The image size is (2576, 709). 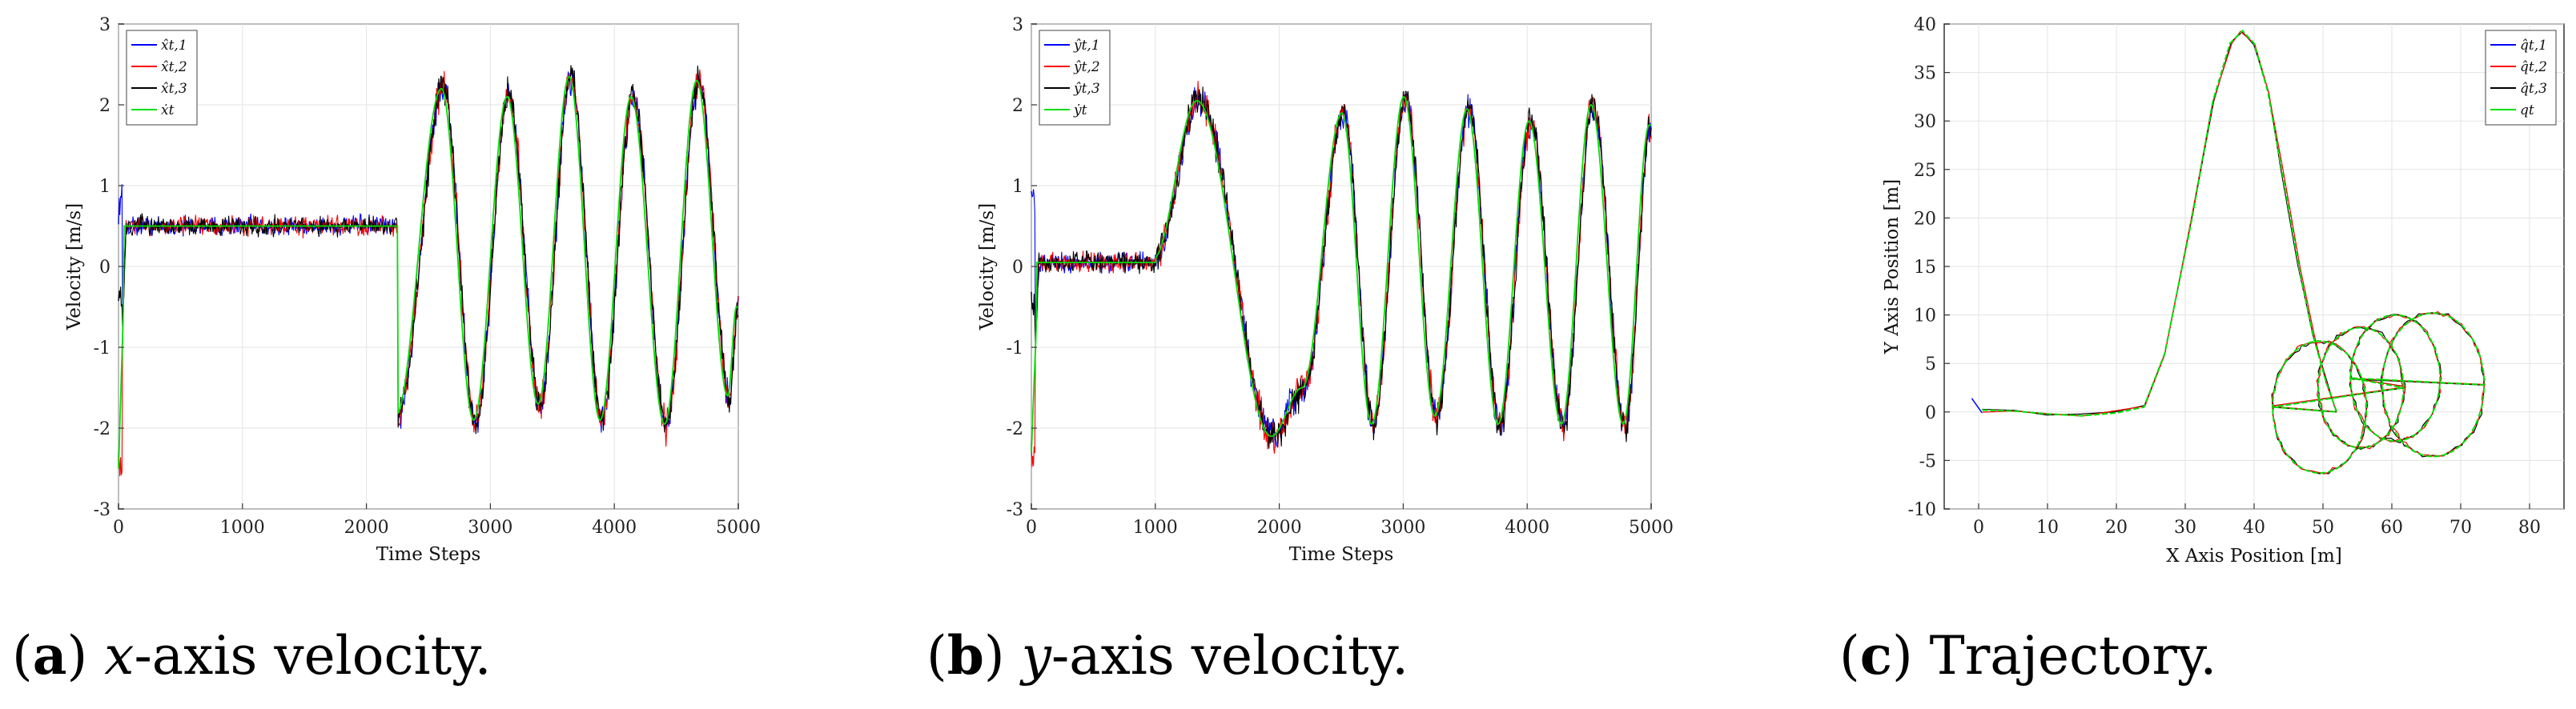 I want to click on legend-label: q̂t,3, so click(x=2533, y=89).